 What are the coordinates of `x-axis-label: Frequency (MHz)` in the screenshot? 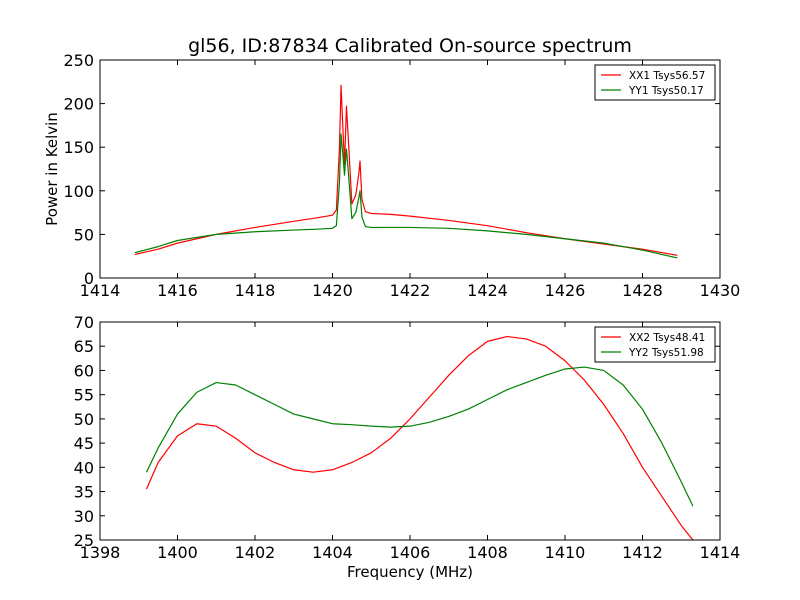 It's located at (410, 572).